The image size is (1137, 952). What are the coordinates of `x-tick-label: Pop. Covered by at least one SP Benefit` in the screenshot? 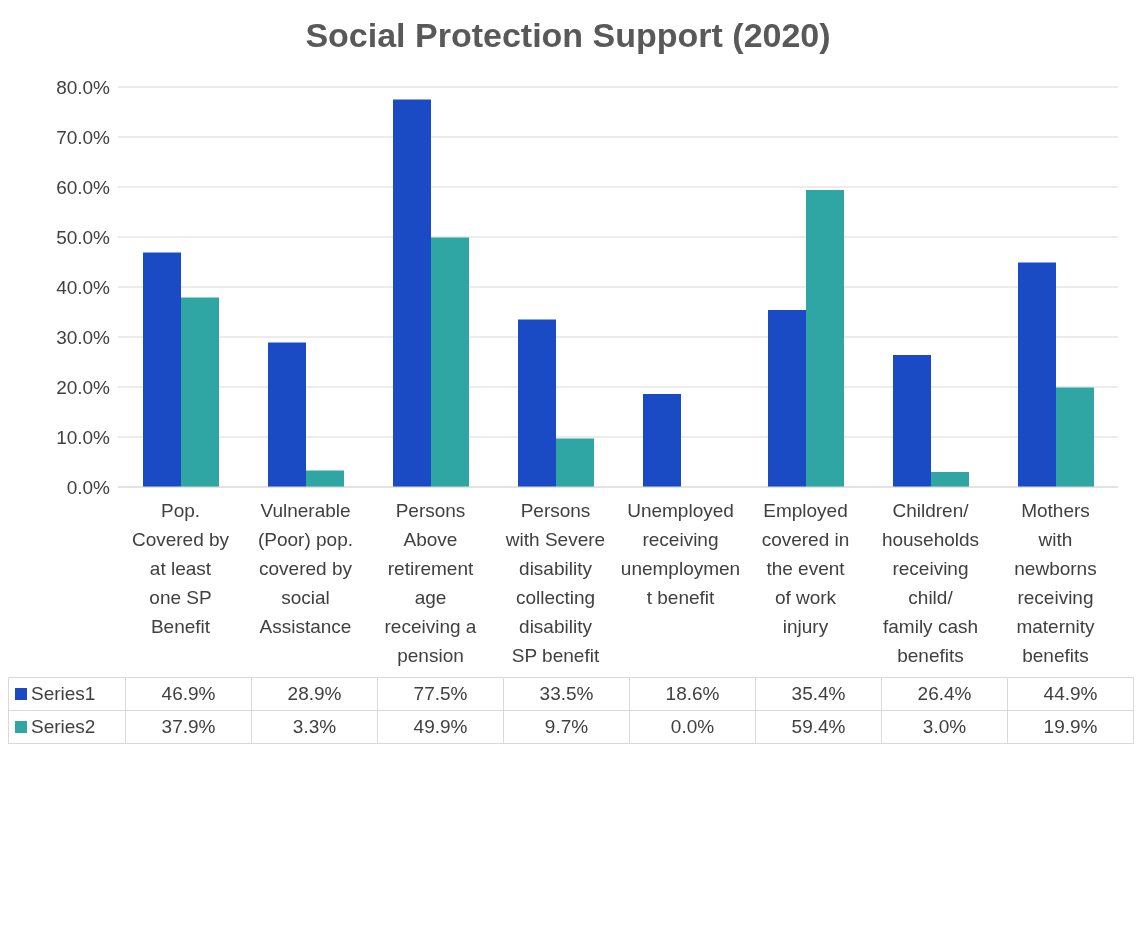 It's located at (180, 568).